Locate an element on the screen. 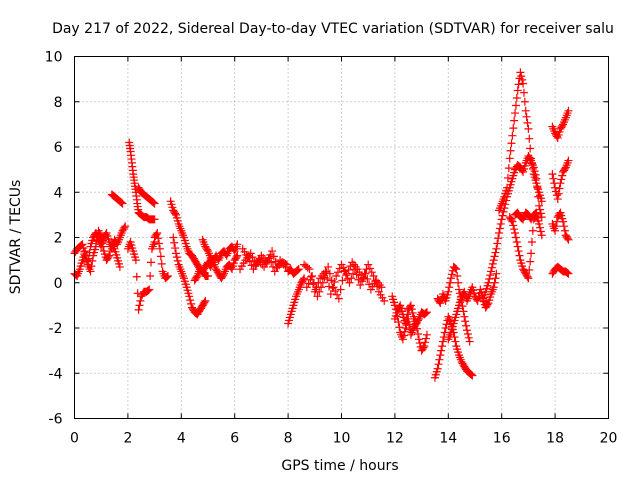 This screenshot has width=640, height=480. x-tick-label: 0 is located at coordinates (74, 439).